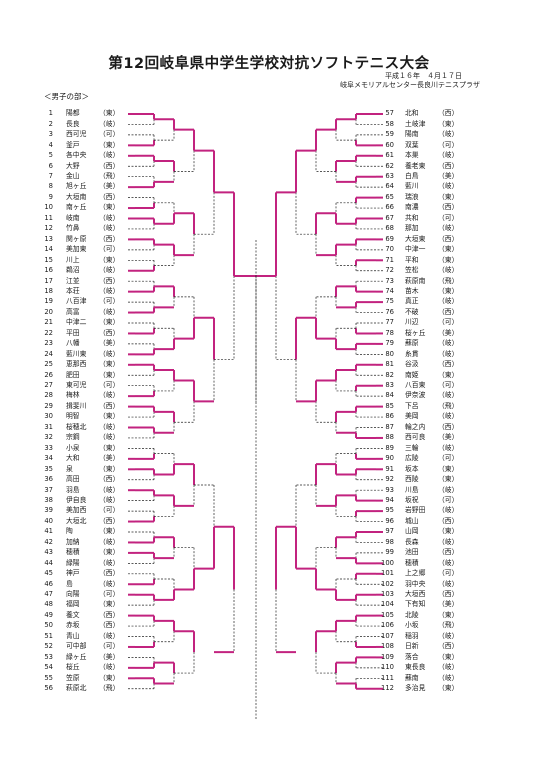  I want to click on team-number: 91, so click(389, 468).